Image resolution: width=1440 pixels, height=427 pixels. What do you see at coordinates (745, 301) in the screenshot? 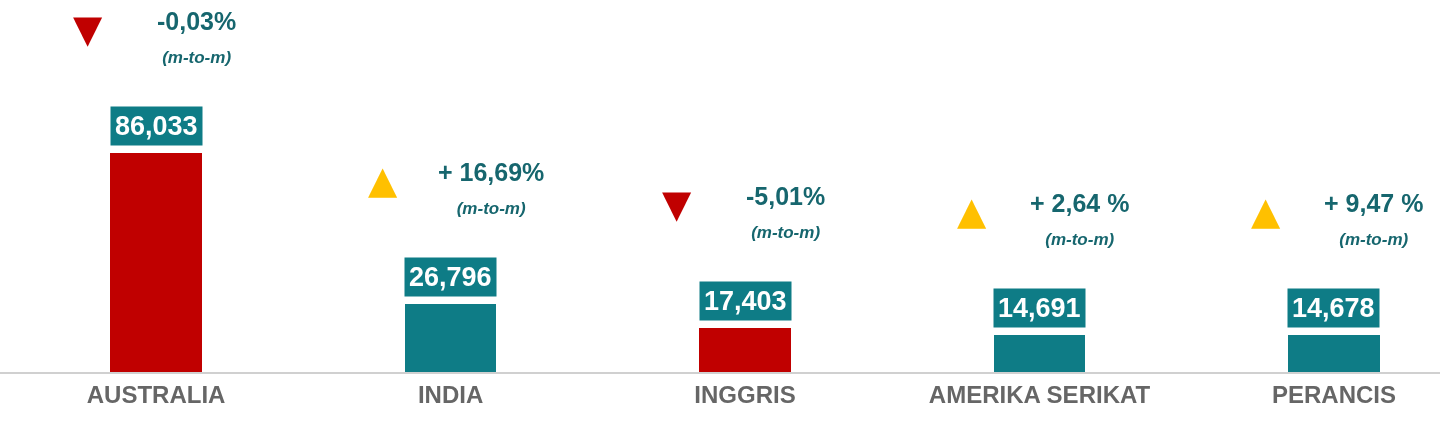
I see `data-label: 17,403` at bounding box center [745, 301].